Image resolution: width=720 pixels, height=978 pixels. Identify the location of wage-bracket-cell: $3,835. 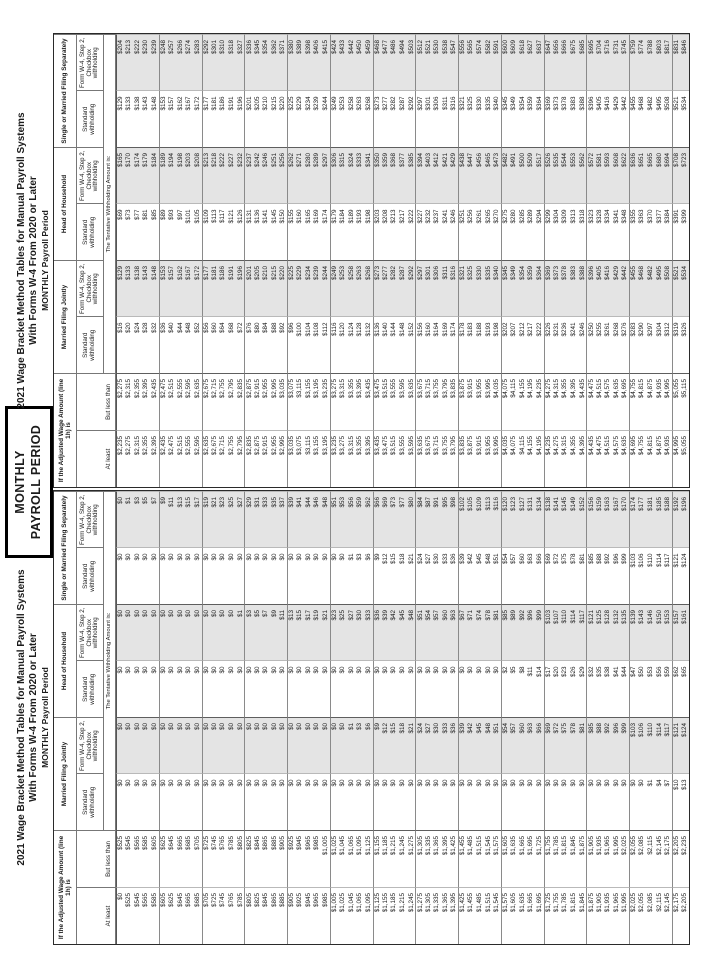
(454, 401).